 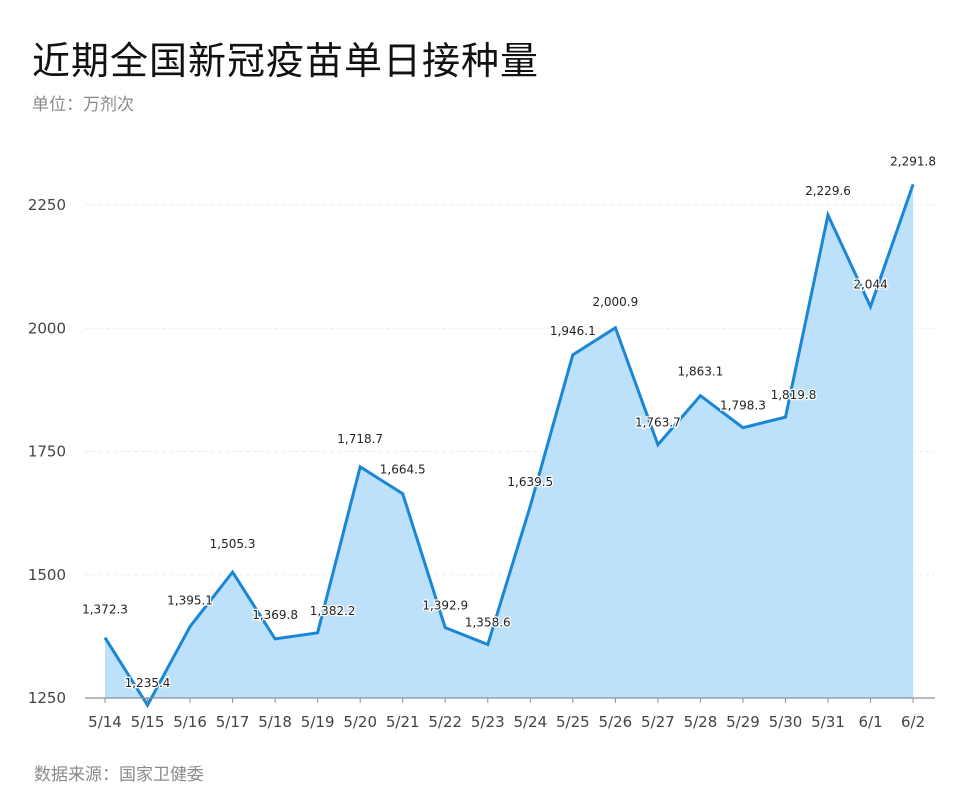 What do you see at coordinates (190, 722) in the screenshot?
I see `x-tick-label: 5/16` at bounding box center [190, 722].